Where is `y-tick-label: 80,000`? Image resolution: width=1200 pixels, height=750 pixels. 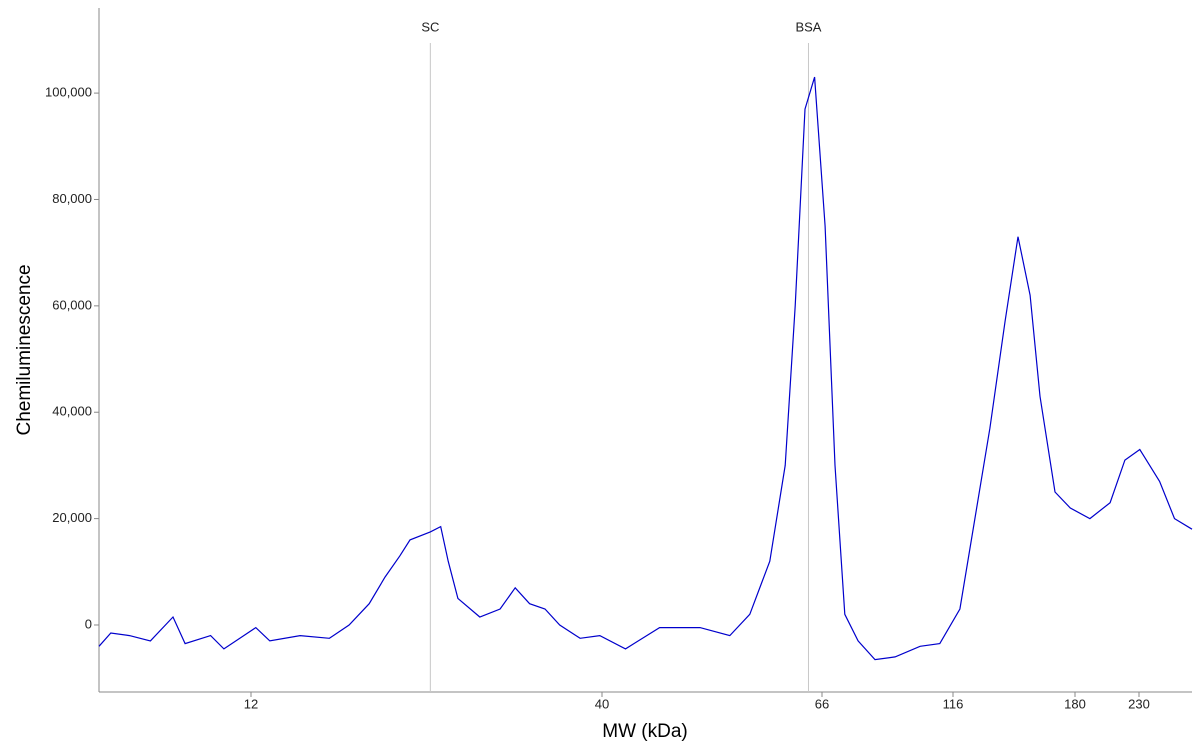
y-tick-label: 80,000 is located at coordinates (72, 198).